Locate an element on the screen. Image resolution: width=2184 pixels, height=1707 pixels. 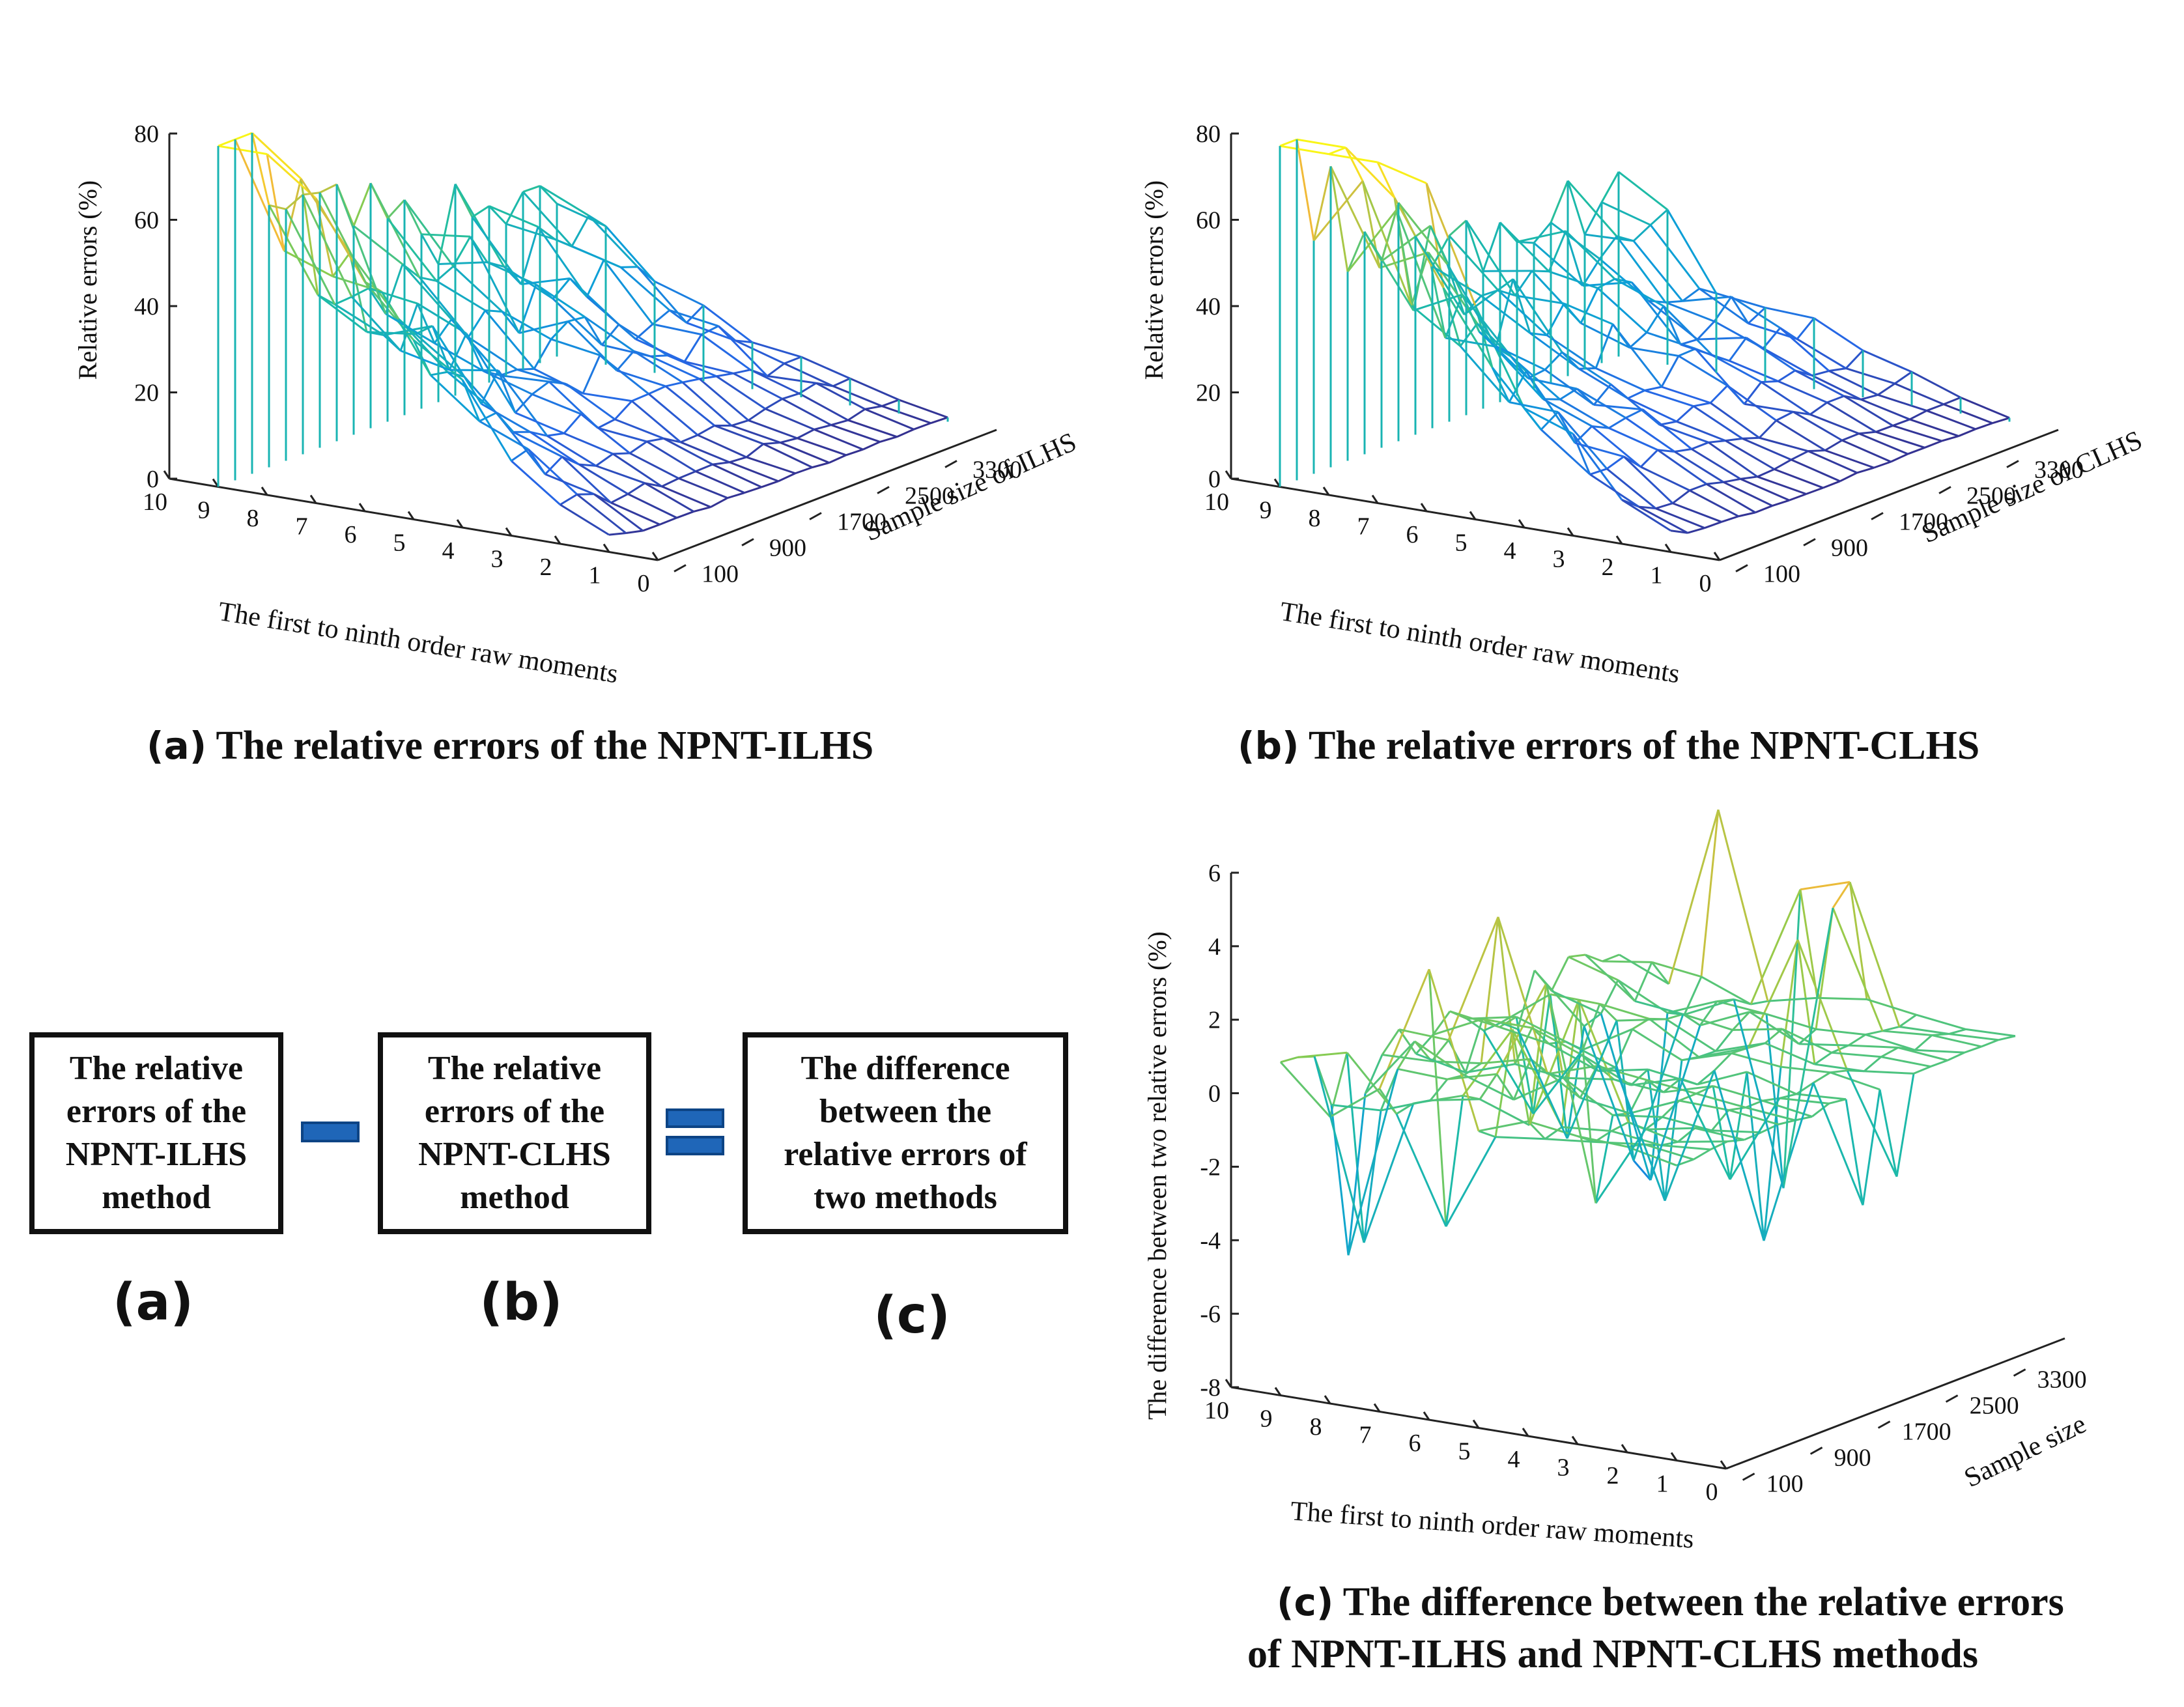
y-axis-line is located at coordinates (1889, 495).